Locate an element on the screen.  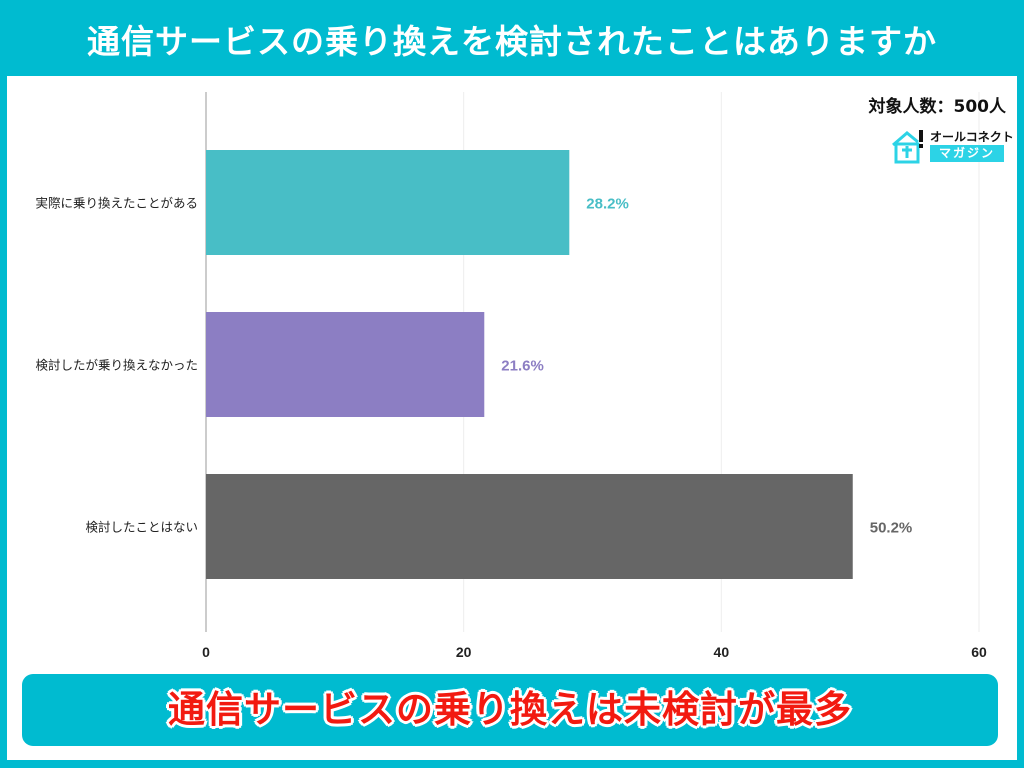
category-label: 検討したことはない is located at coordinates (141, 527).